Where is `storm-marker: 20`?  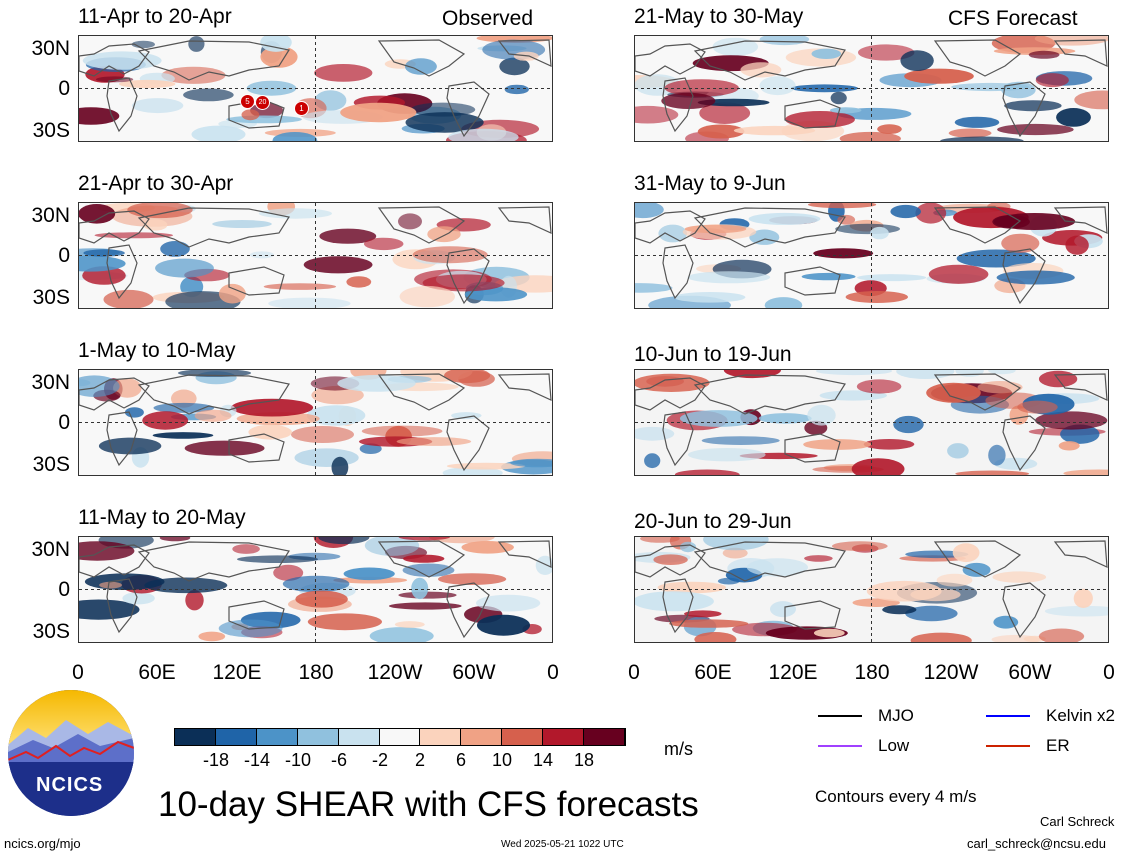
storm-marker: 20 is located at coordinates (262, 102).